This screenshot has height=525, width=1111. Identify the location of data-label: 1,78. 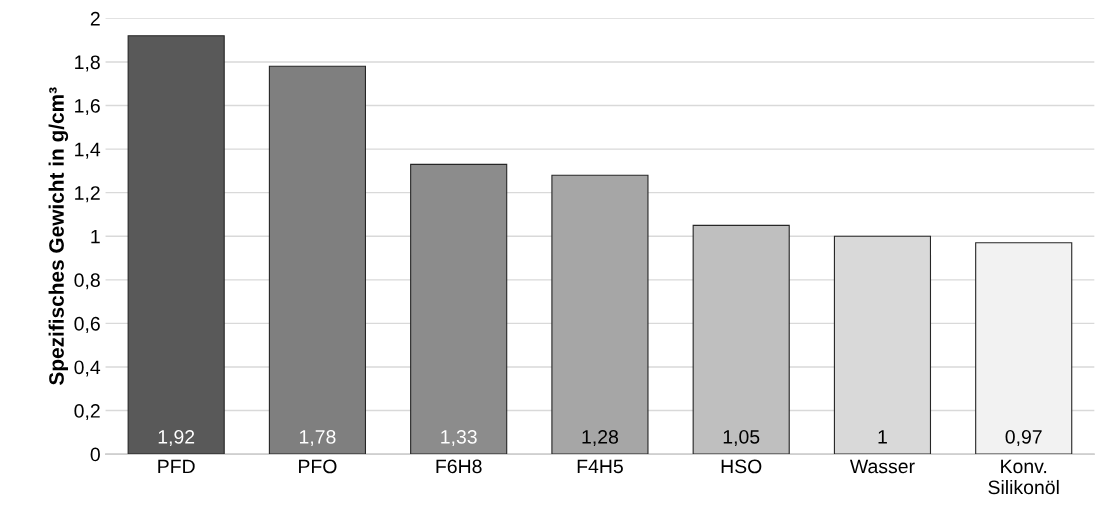
(317, 438).